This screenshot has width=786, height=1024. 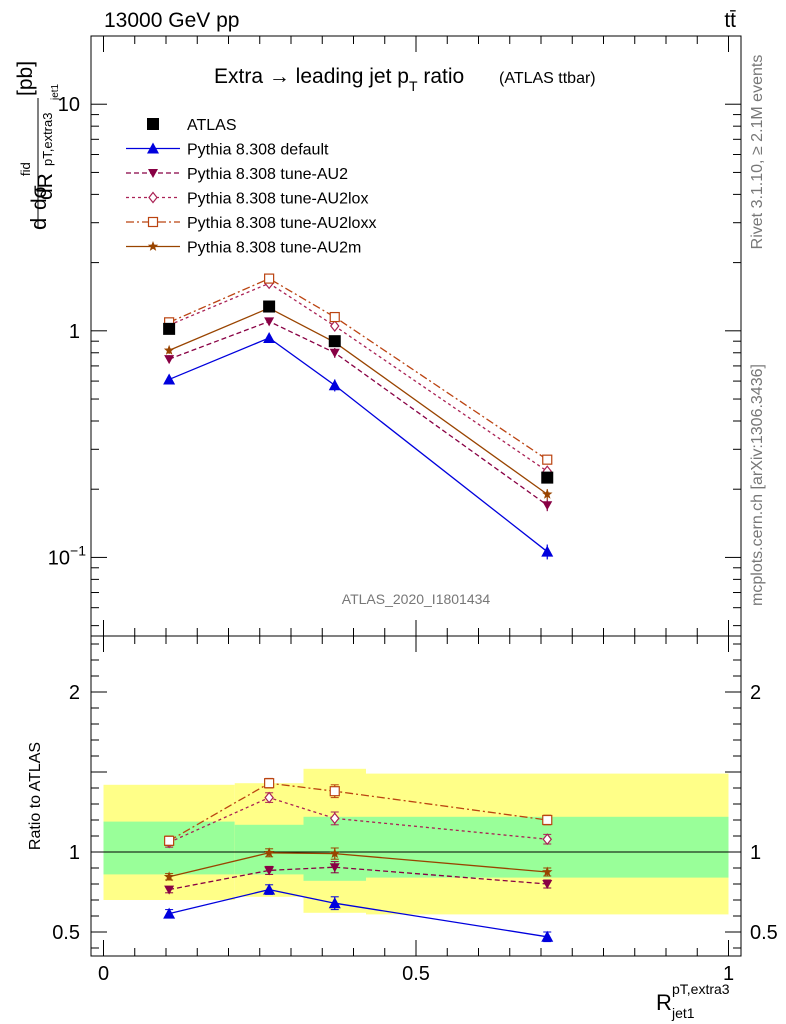 I want to click on x-axis-label: R pT,extra3 jet1, so click(x=693, y=1001).